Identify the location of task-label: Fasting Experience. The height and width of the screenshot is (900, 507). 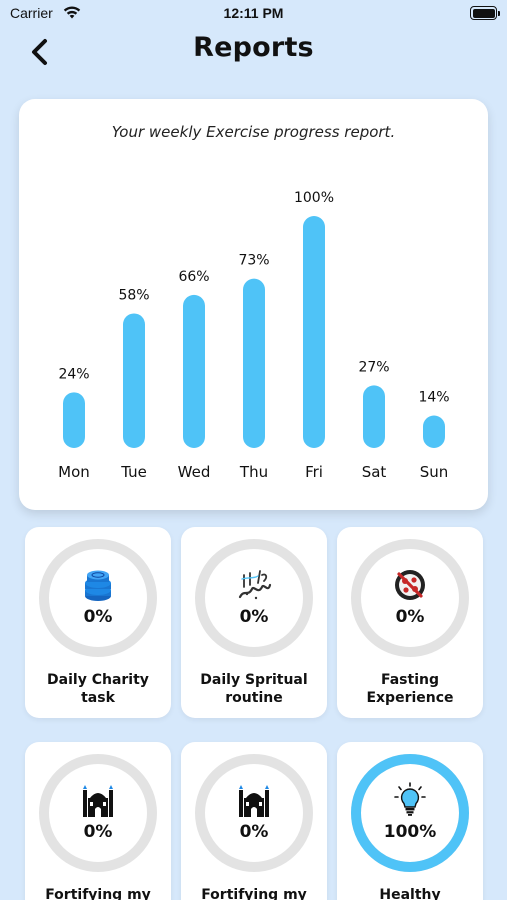
(410, 689).